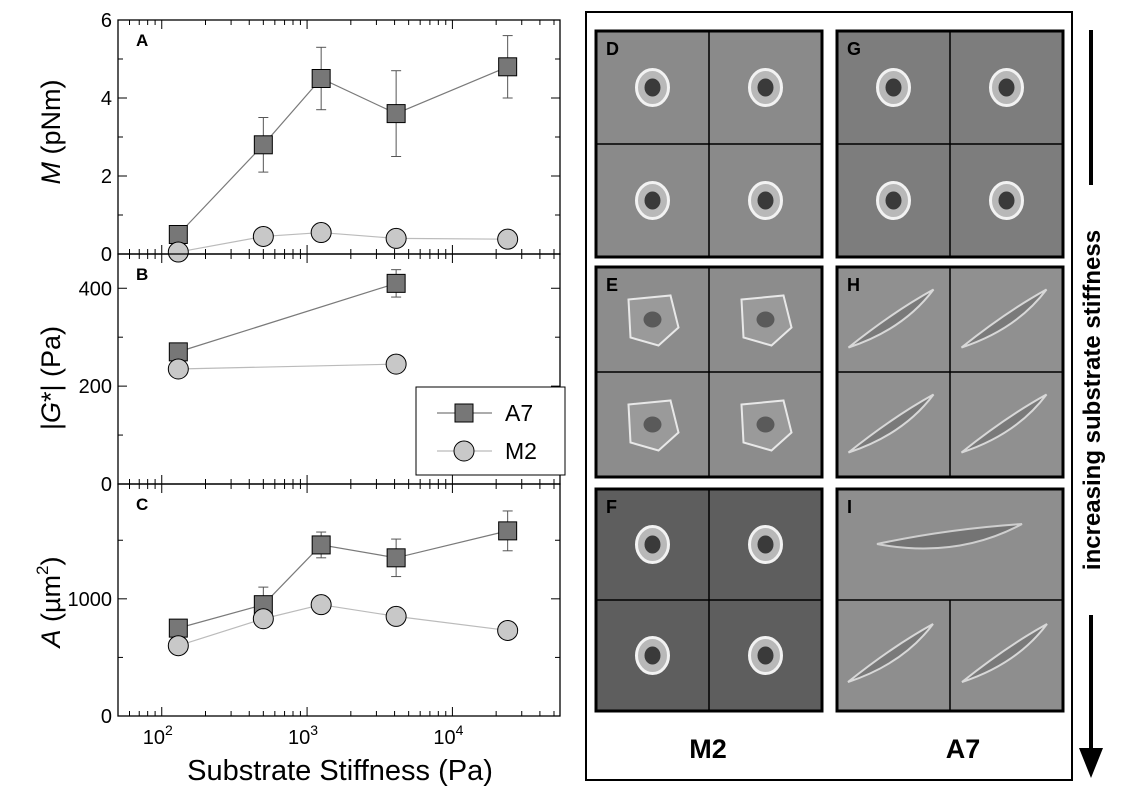 This screenshot has height=788, width=1126. Describe the element at coordinates (95, 387) in the screenshot. I see `y-tick-label: 200` at that location.